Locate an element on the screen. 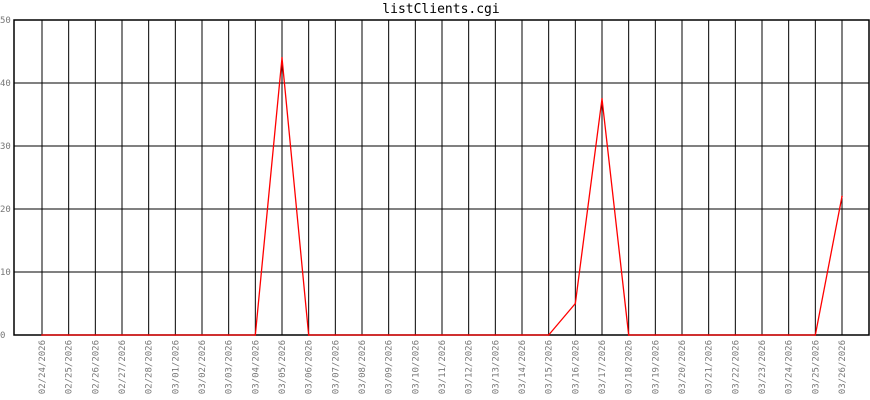 This screenshot has width=870, height=400. y-tick-label: 40 is located at coordinates (5, 84).